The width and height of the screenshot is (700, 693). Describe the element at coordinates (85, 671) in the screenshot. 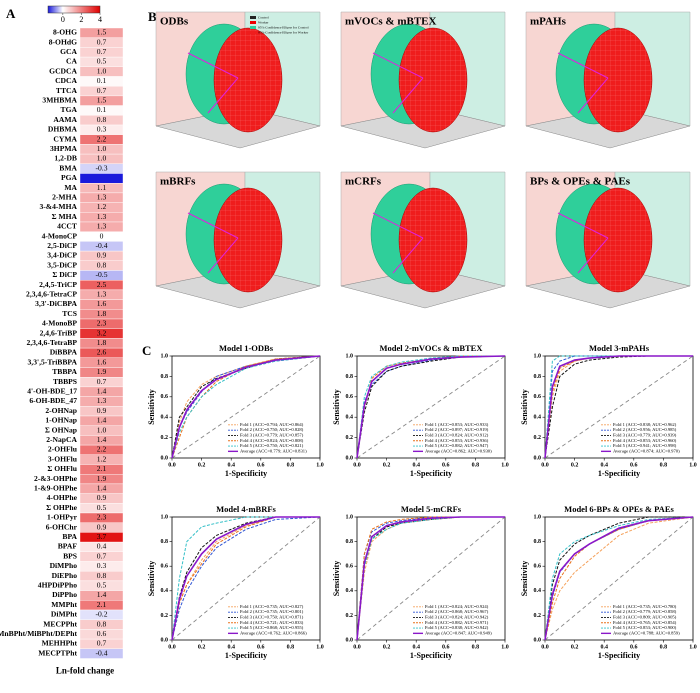

I see `x-axis-label: Ln-fold change` at that location.